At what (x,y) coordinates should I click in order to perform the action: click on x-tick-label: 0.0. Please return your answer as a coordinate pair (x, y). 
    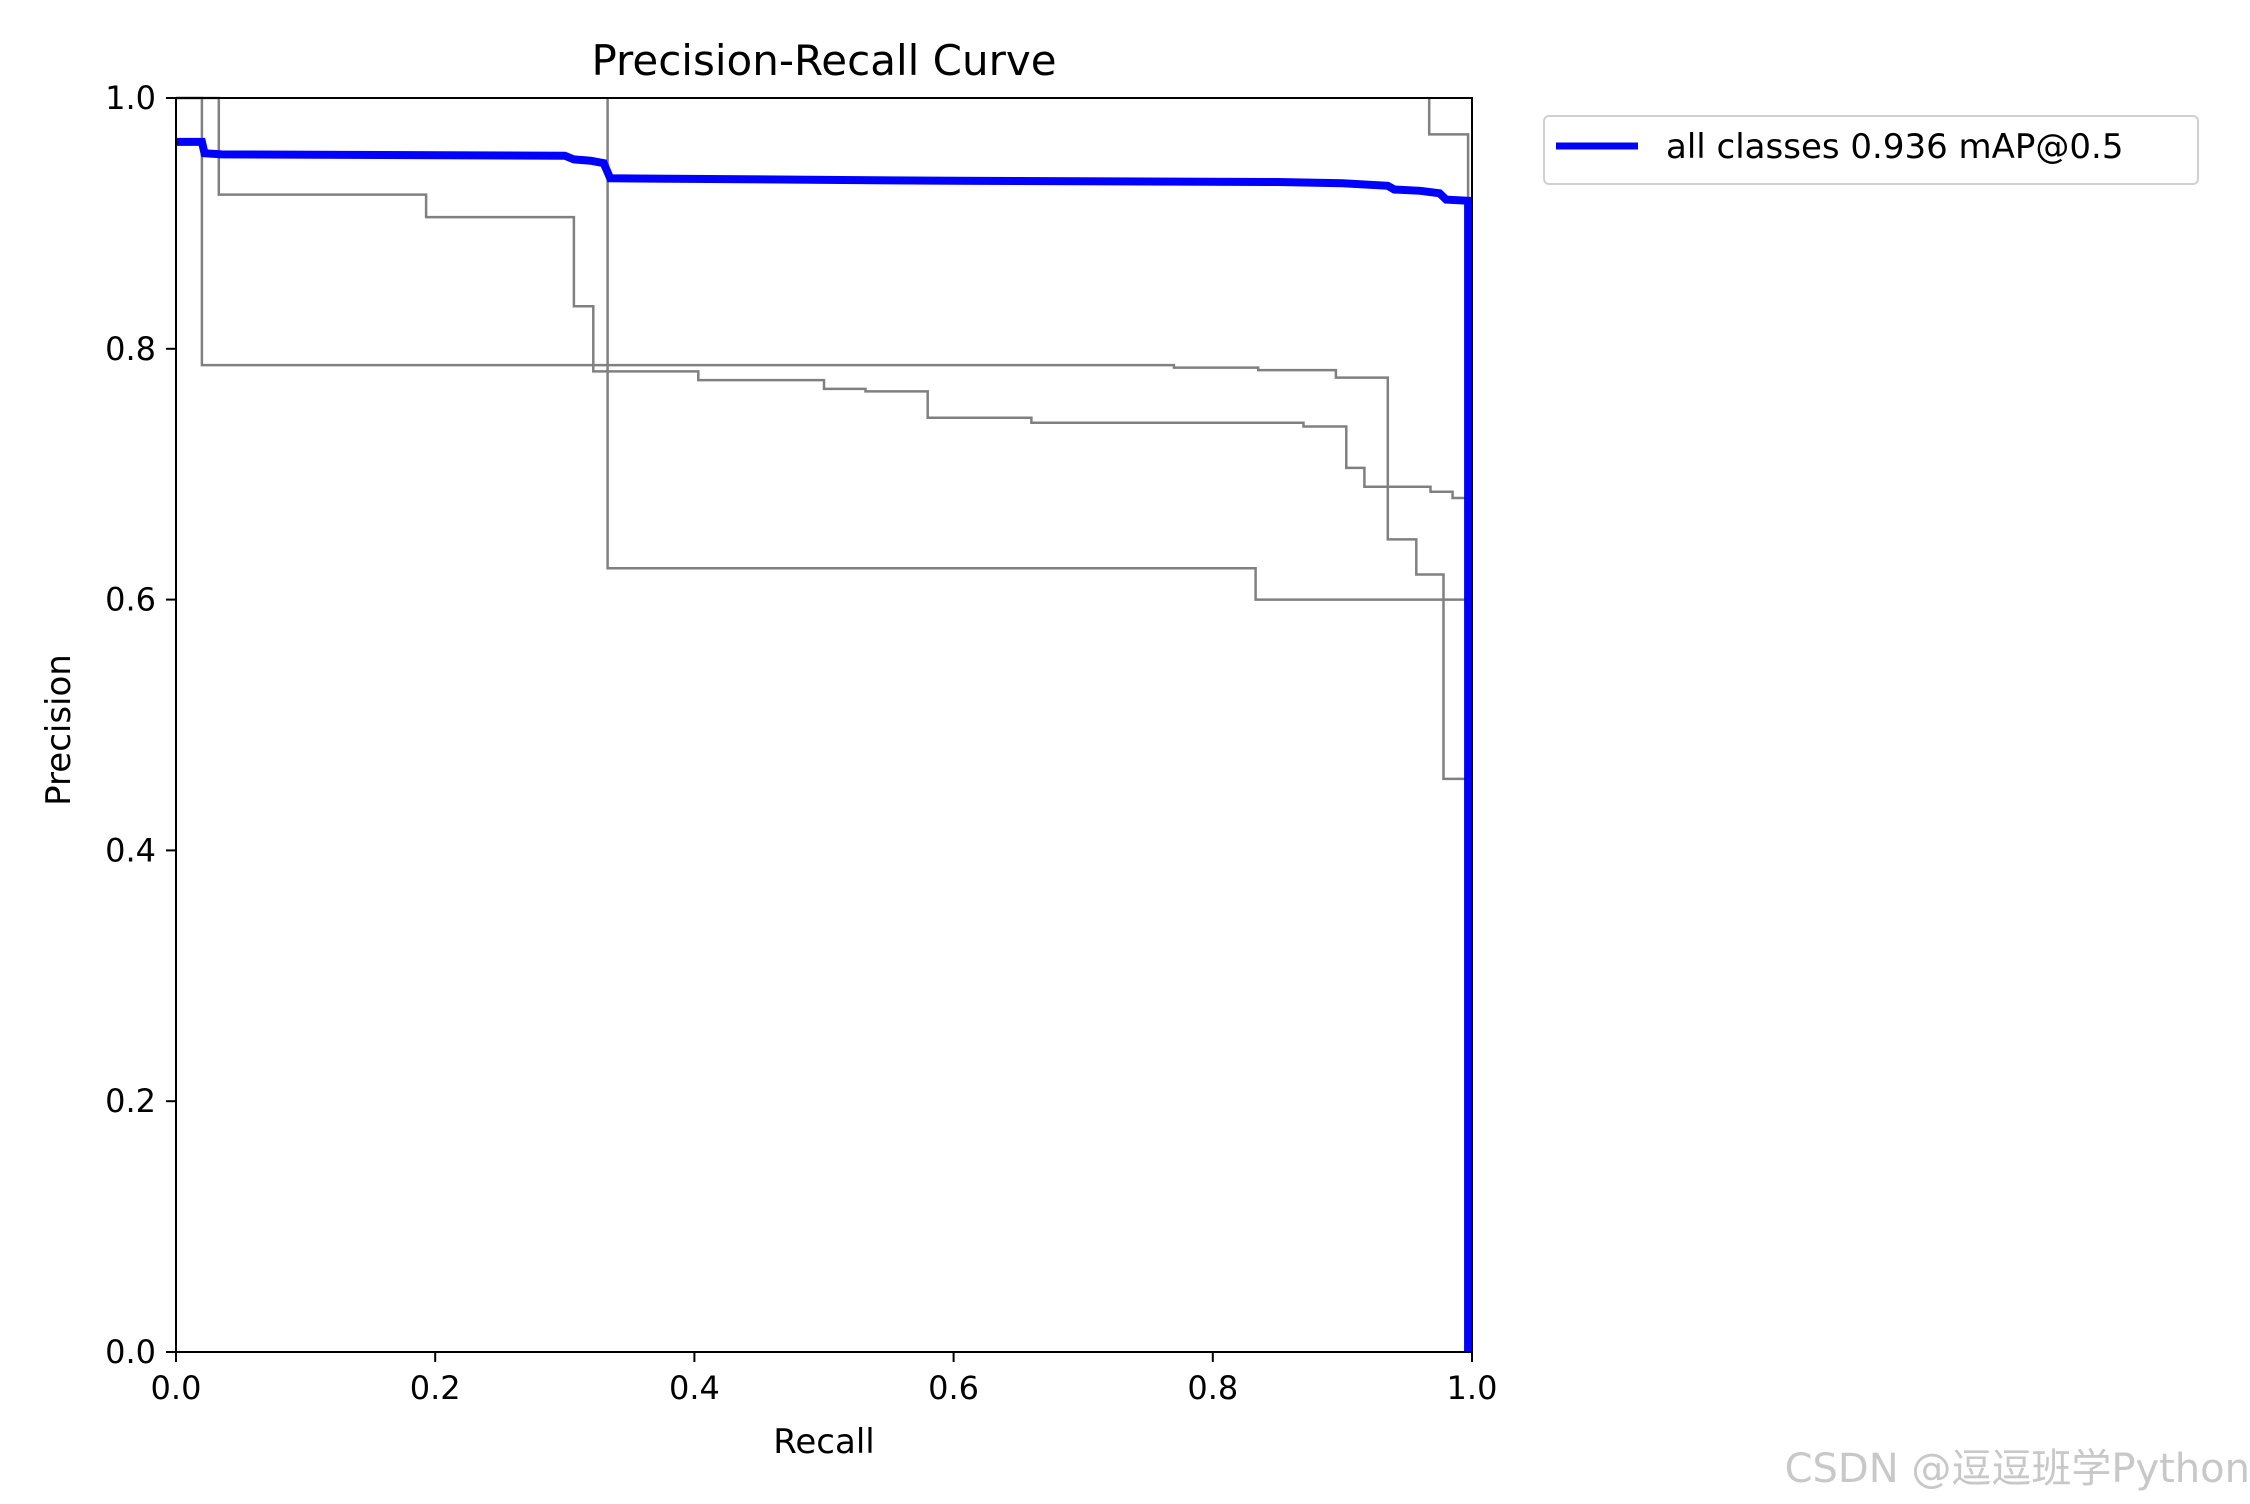
    Looking at the image, I should click on (176, 1388).